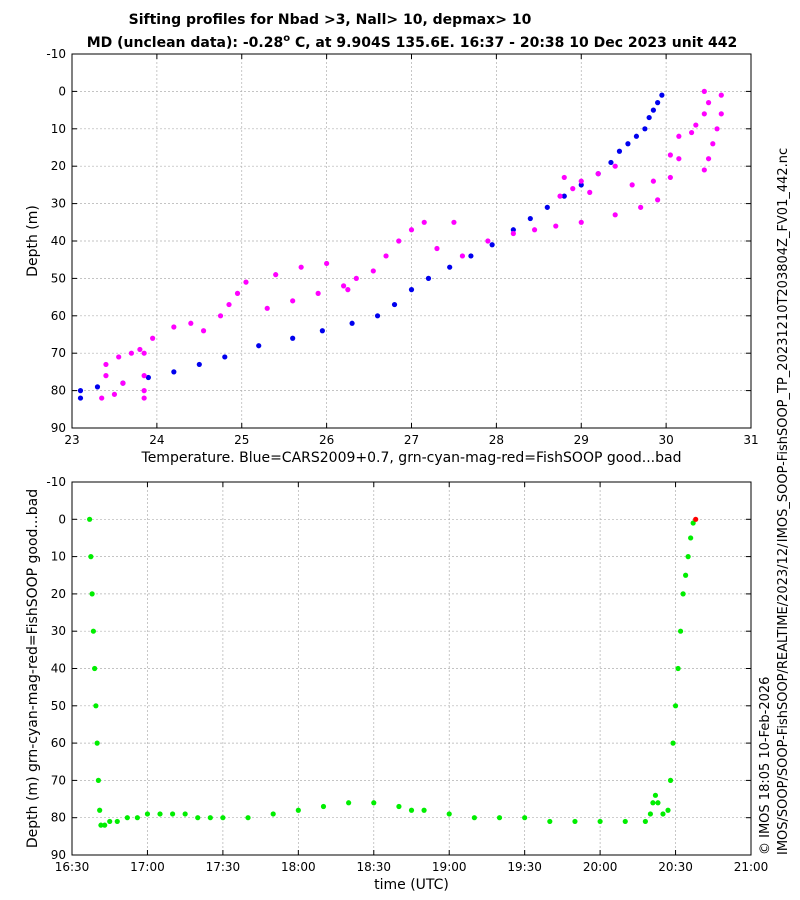  What do you see at coordinates (496, 440) in the screenshot?
I see `x-tick-label: 28` at bounding box center [496, 440].